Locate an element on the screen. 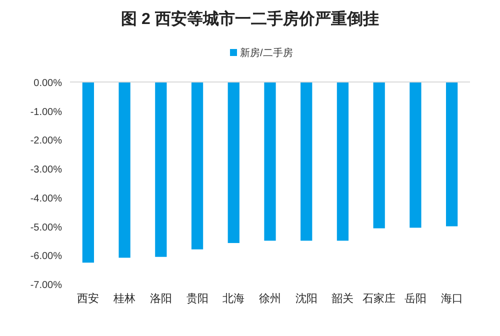  x-tick-label: 岳阳 is located at coordinates (415, 298).